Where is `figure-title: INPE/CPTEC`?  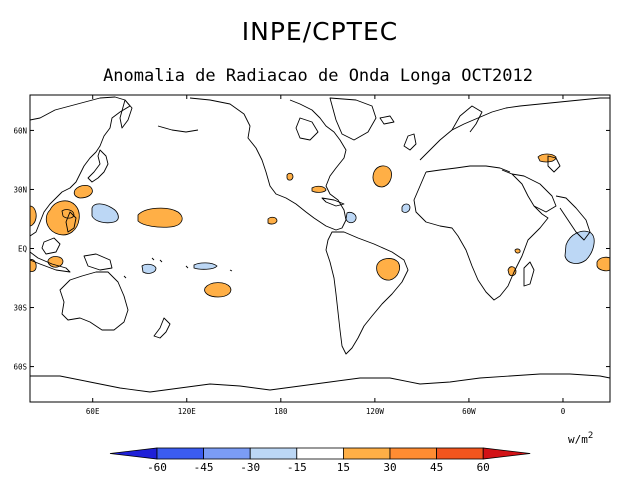
figure-title: INPE/CPTEC is located at coordinates (320, 31).